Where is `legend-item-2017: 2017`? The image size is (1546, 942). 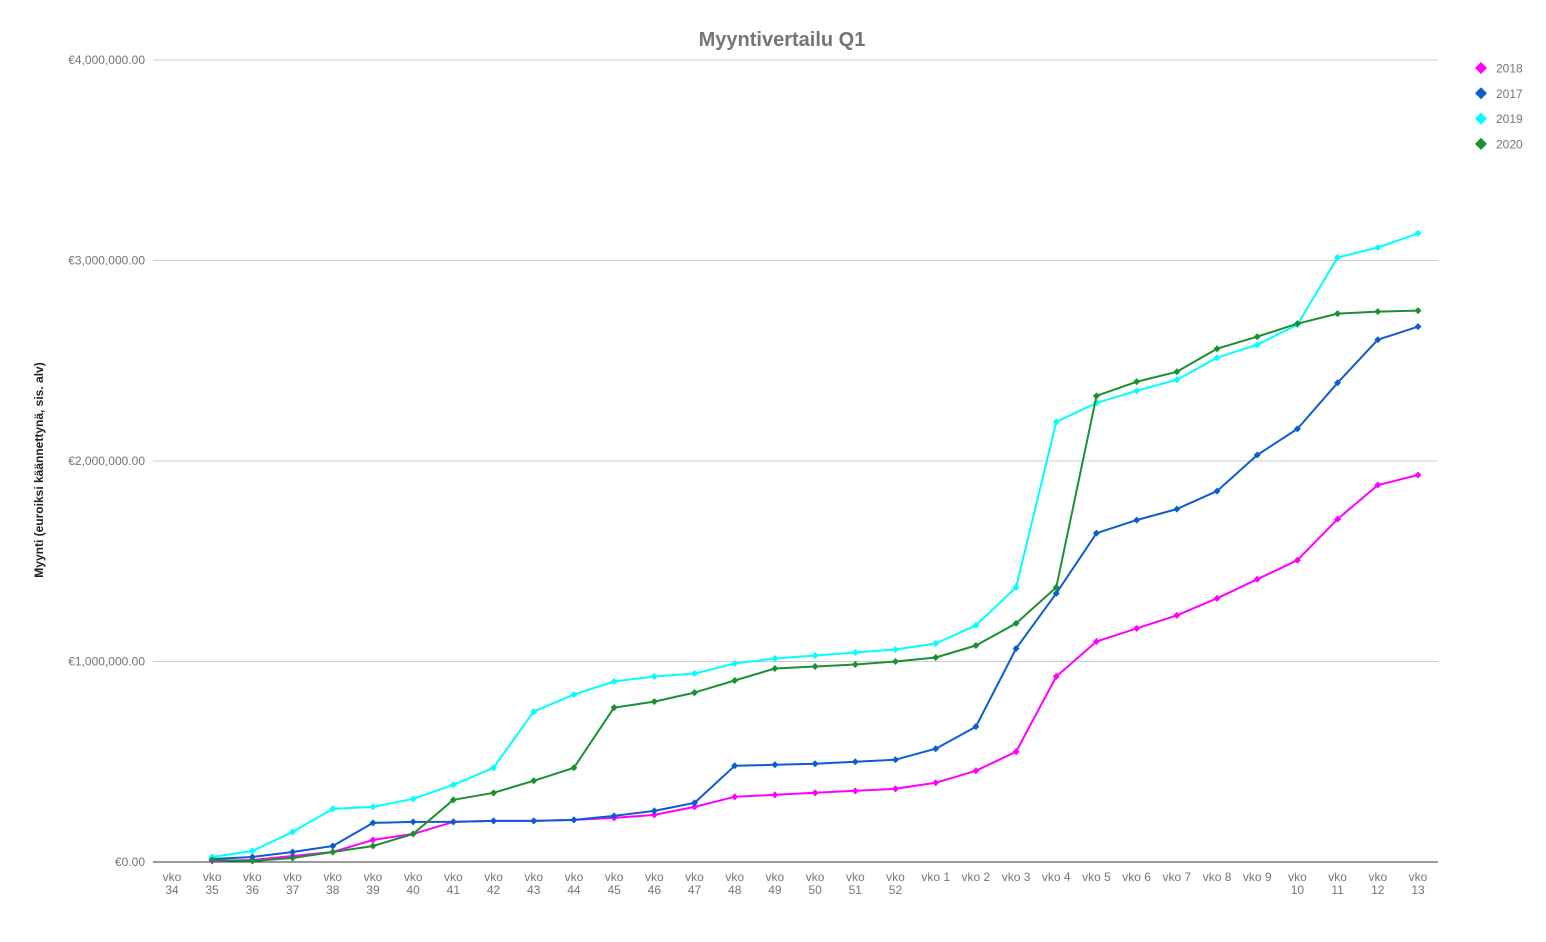 legend-item-2017: 2017 is located at coordinates (1499, 94).